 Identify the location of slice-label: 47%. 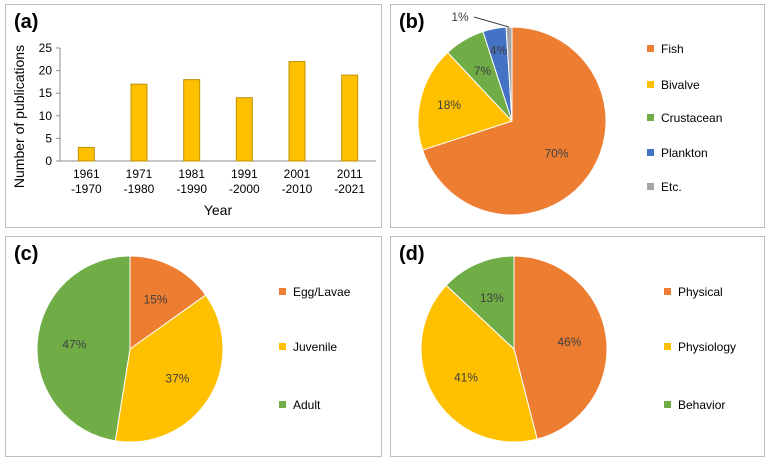
(74, 345).